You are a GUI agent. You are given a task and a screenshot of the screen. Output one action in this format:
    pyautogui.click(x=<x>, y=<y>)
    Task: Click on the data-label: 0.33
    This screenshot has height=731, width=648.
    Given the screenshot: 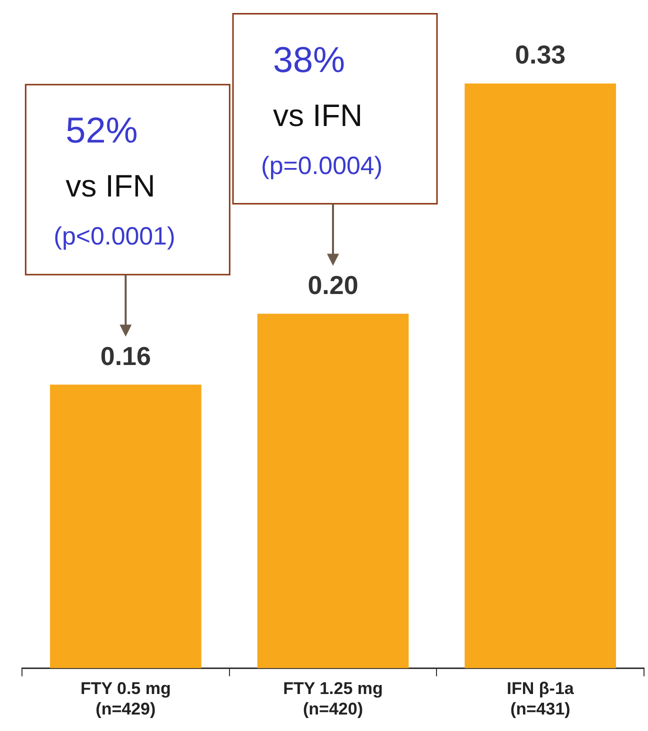 What is the action you would take?
    pyautogui.click(x=540, y=55)
    